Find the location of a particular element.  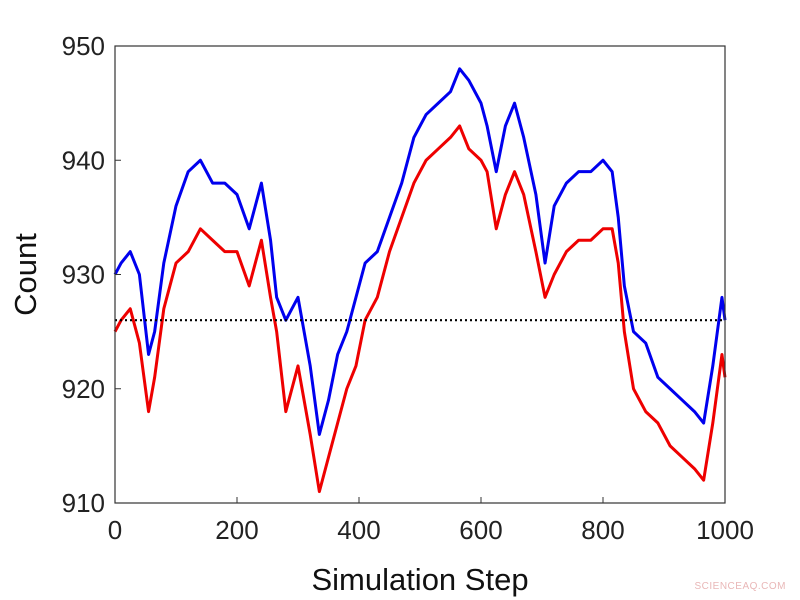

y-axis-title: Count is located at coordinates (25, 274).